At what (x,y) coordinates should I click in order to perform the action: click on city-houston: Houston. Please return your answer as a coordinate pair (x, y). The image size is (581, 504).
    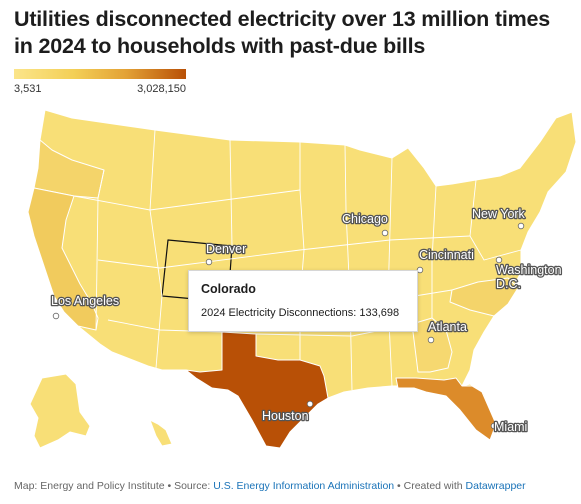
    Looking at the image, I should click on (287, 412).